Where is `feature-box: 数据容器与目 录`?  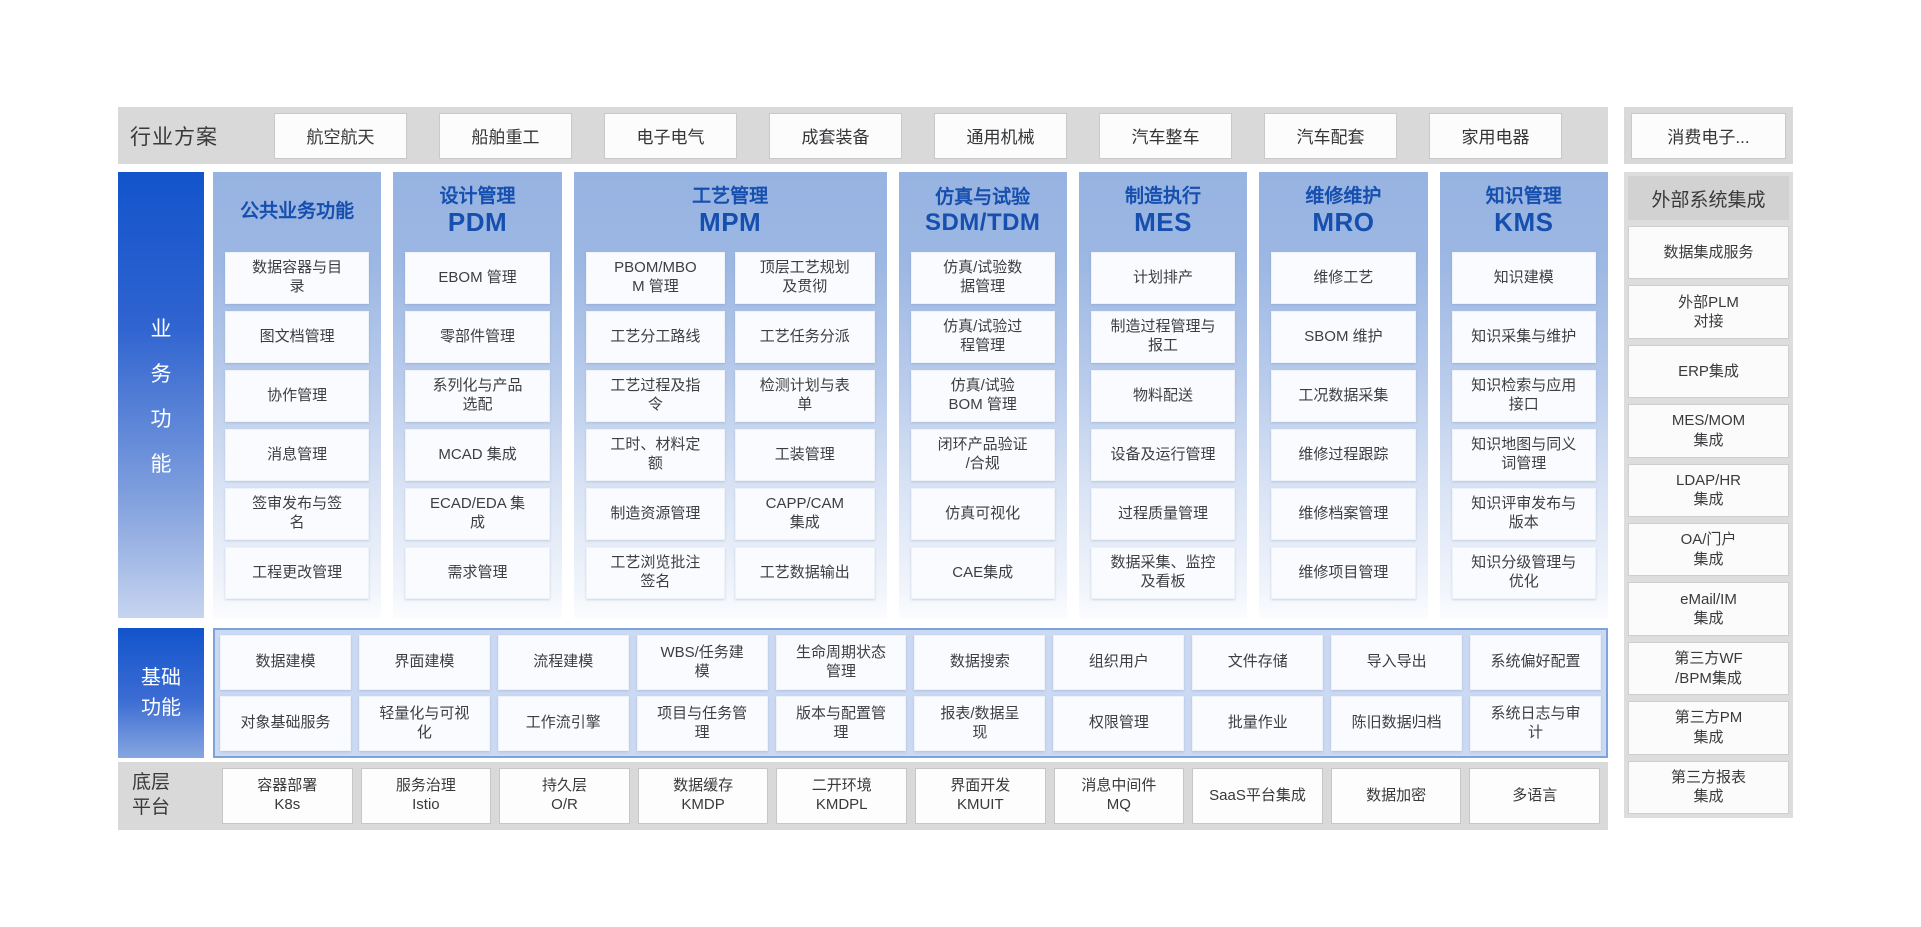 feature-box: 数据容器与目 录 is located at coordinates (297, 278).